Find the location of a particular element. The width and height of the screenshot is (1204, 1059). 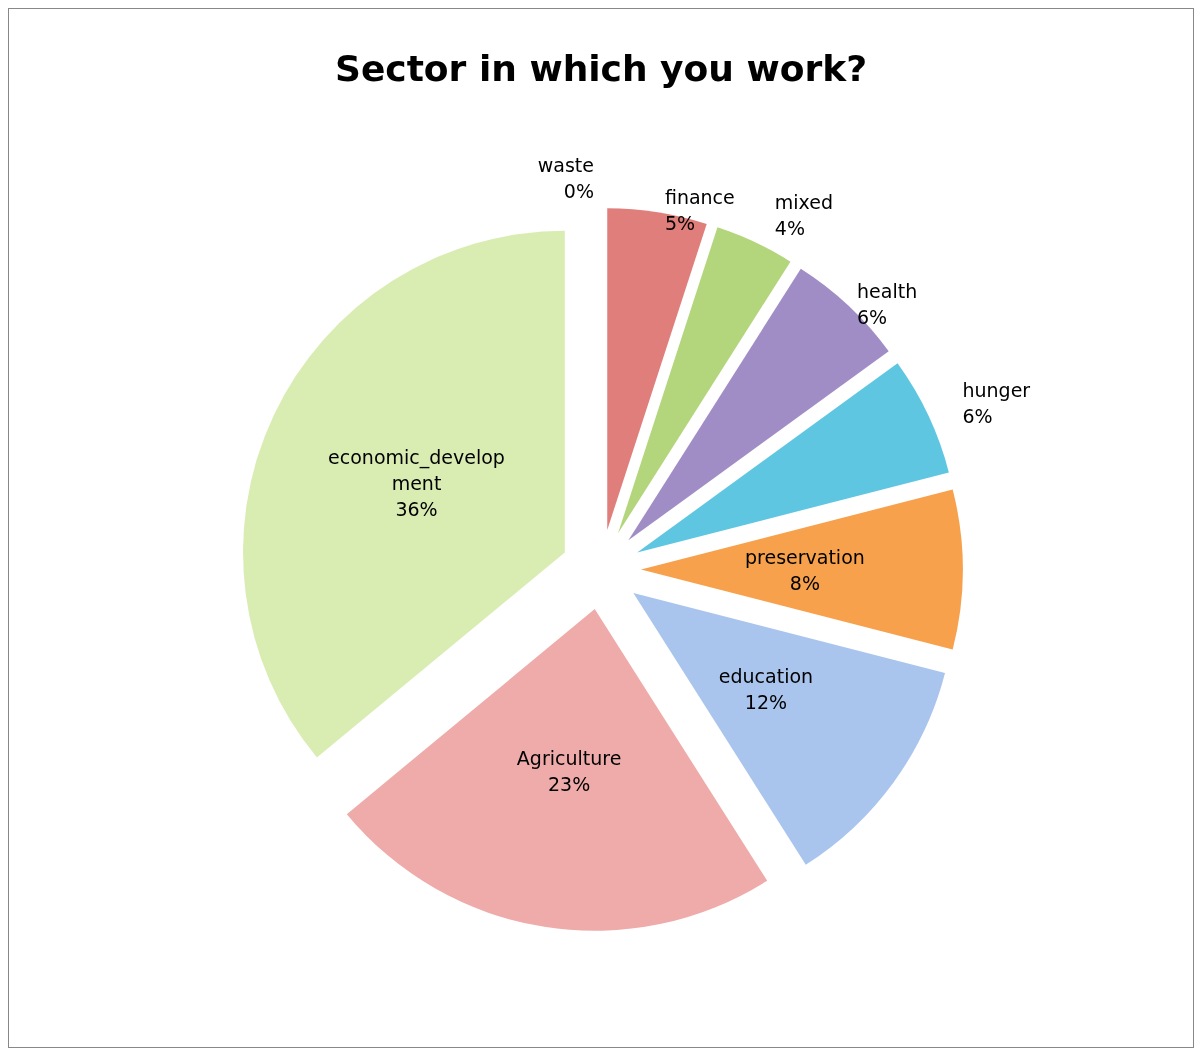

data-label: 23% is located at coordinates (569, 783).